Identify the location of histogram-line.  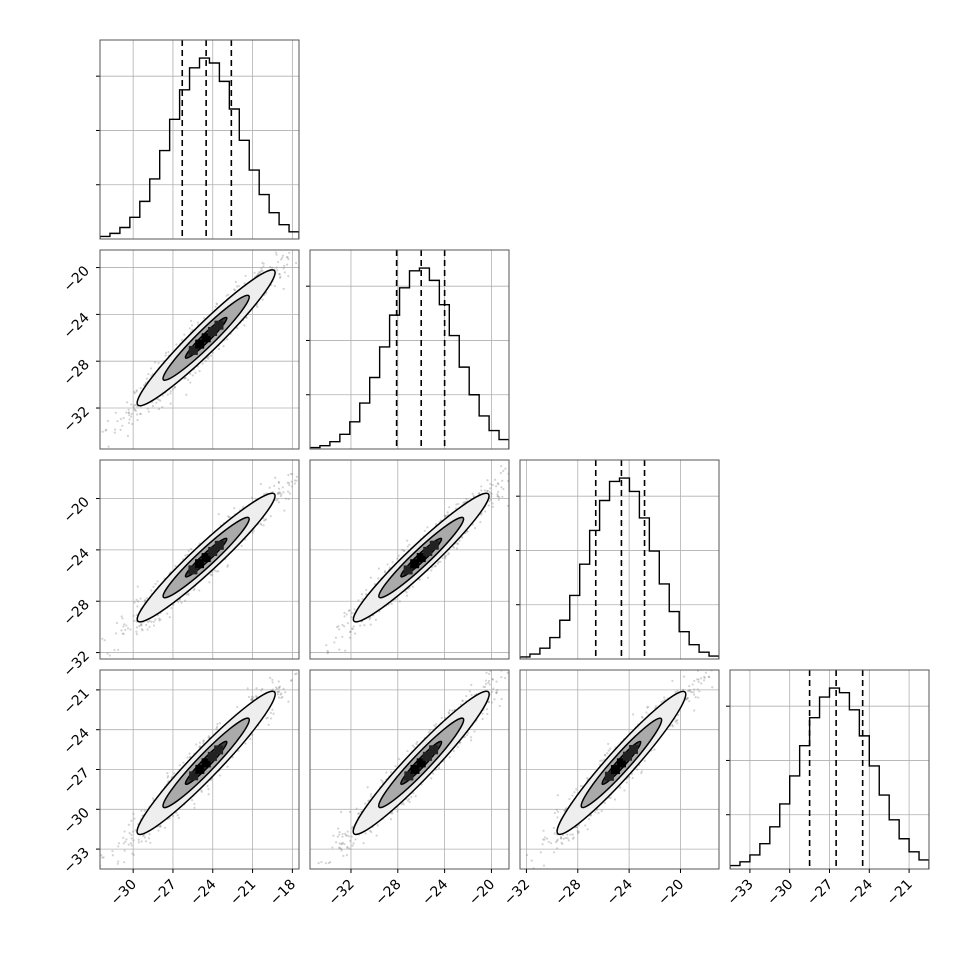
(619, 568).